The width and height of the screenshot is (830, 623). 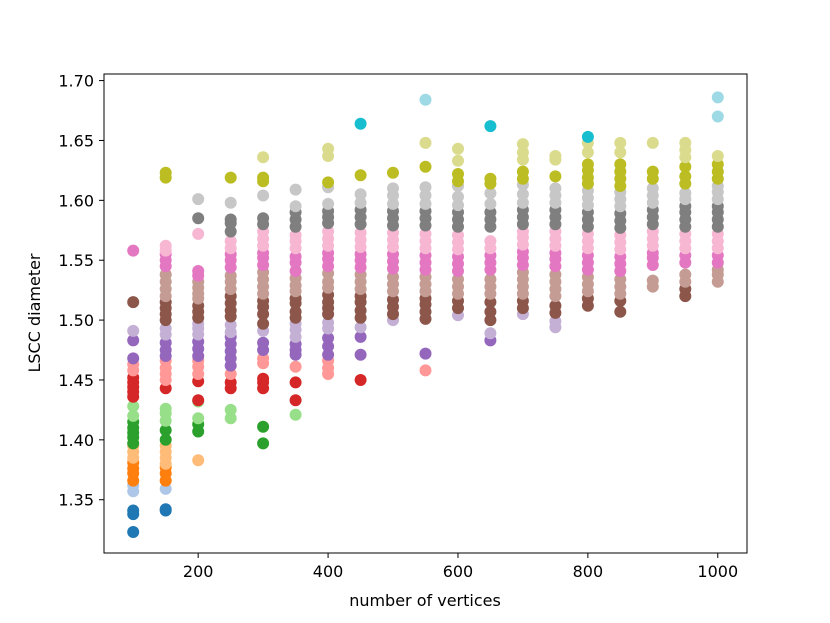 I want to click on x-tick-label: 400, so click(x=328, y=571).